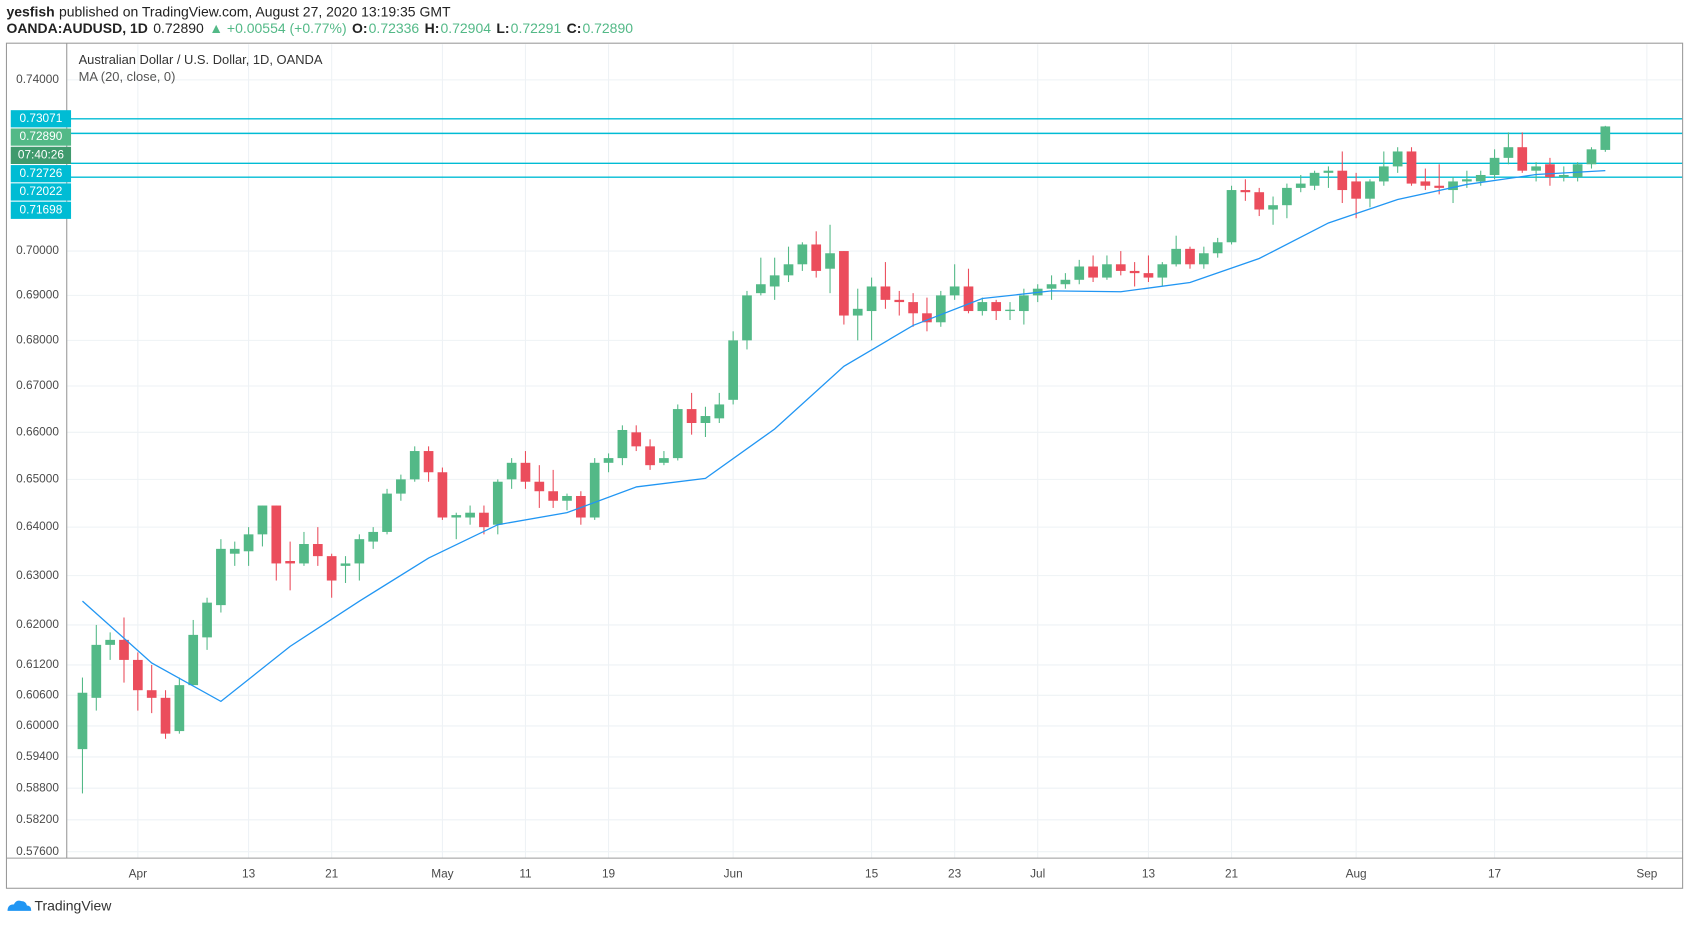 This screenshot has height=925, width=1688. I want to click on price-label: 0.72022, so click(41, 191).